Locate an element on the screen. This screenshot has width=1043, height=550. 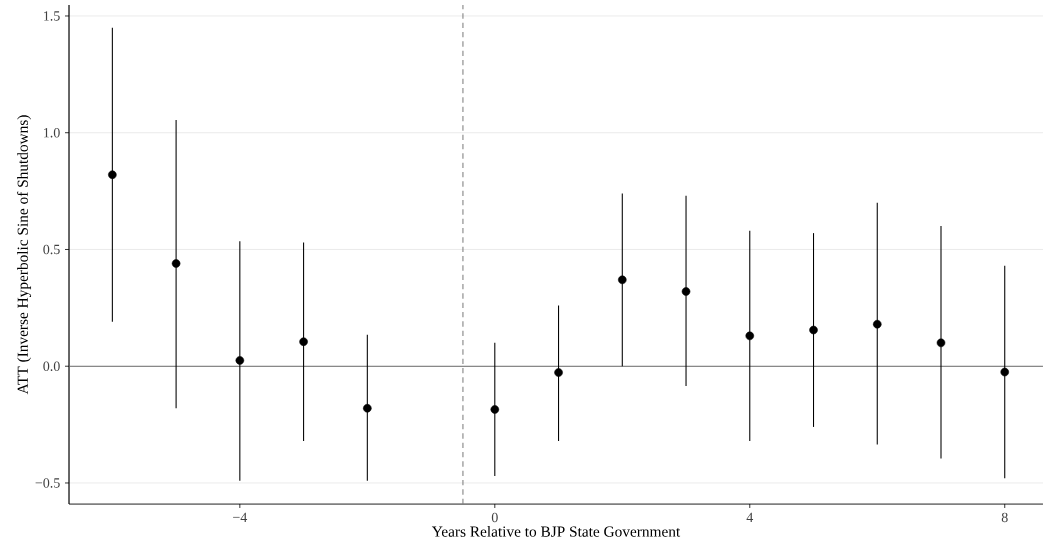
y-tick-label: 1.5 is located at coordinates (52, 16).